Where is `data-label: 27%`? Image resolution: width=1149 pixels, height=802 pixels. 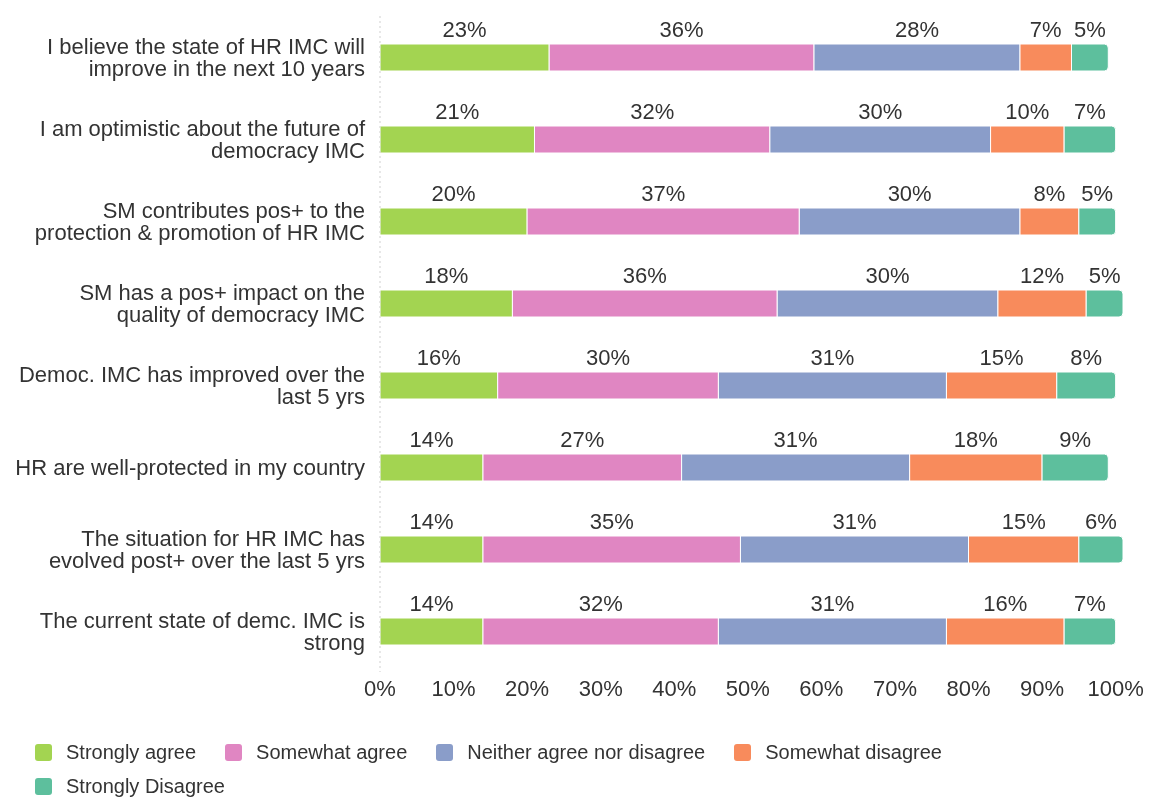 data-label: 27% is located at coordinates (582, 439).